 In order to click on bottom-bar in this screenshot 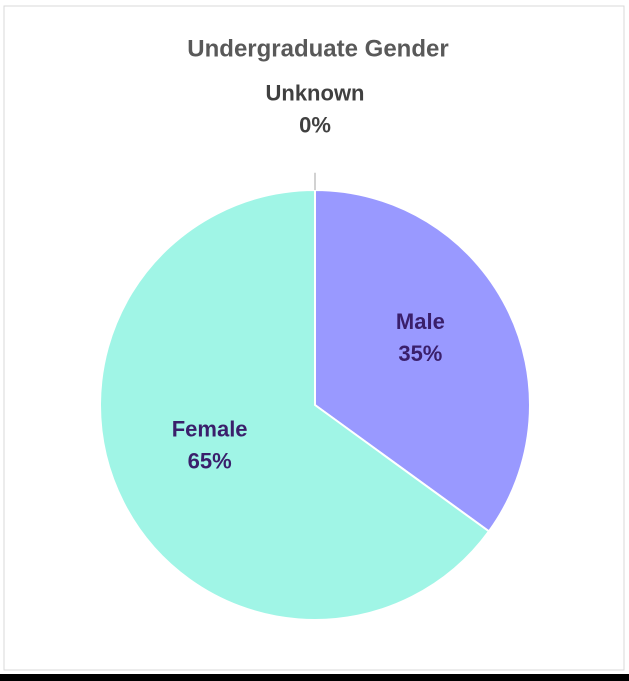, I will do `click(314, 677)`.